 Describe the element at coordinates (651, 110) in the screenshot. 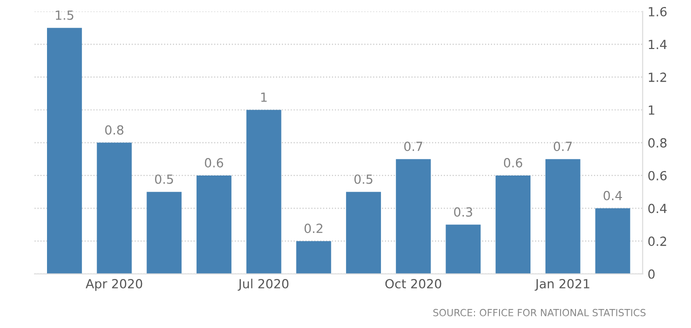

I see `y-tick-label: 1` at that location.